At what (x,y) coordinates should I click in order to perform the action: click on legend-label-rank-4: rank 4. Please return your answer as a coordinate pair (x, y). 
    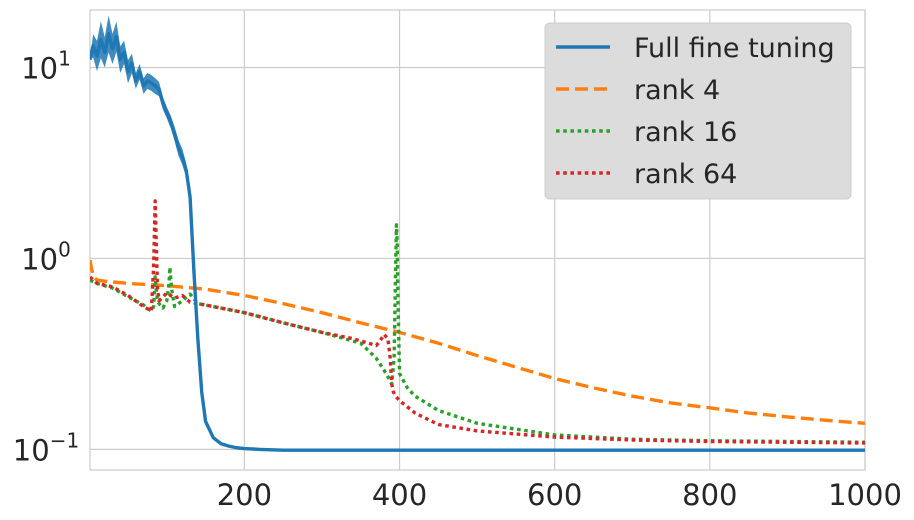
    Looking at the image, I should click on (677, 90).